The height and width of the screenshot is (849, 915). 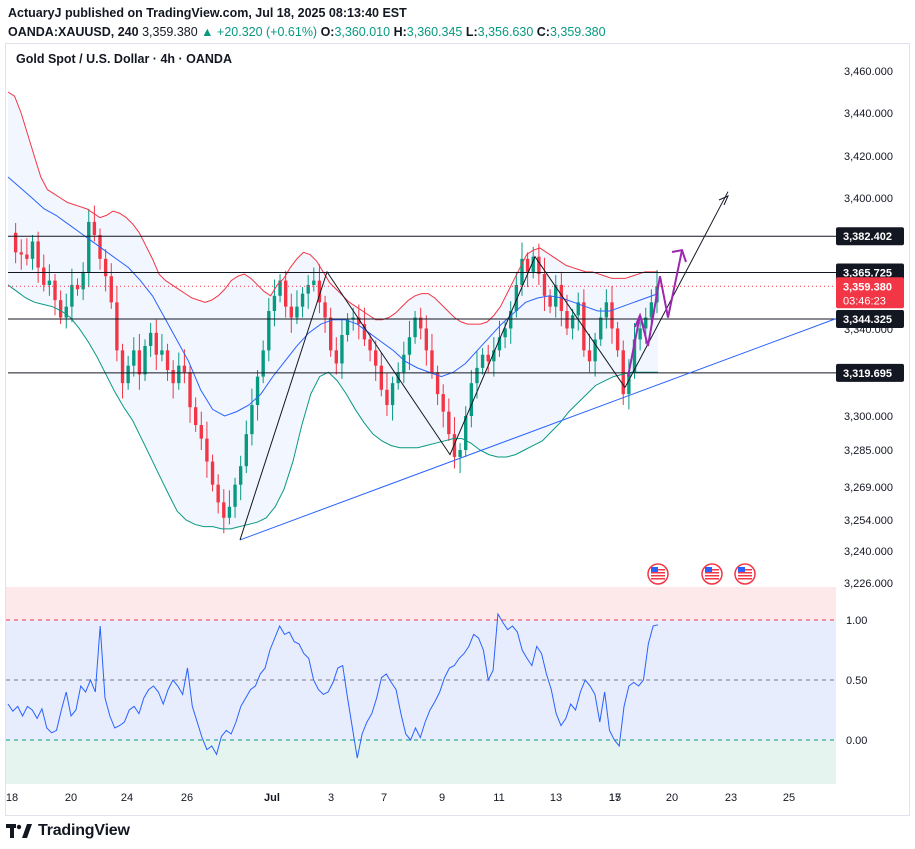 I want to click on oscillator-overbought-band, so click(x=421, y=603).